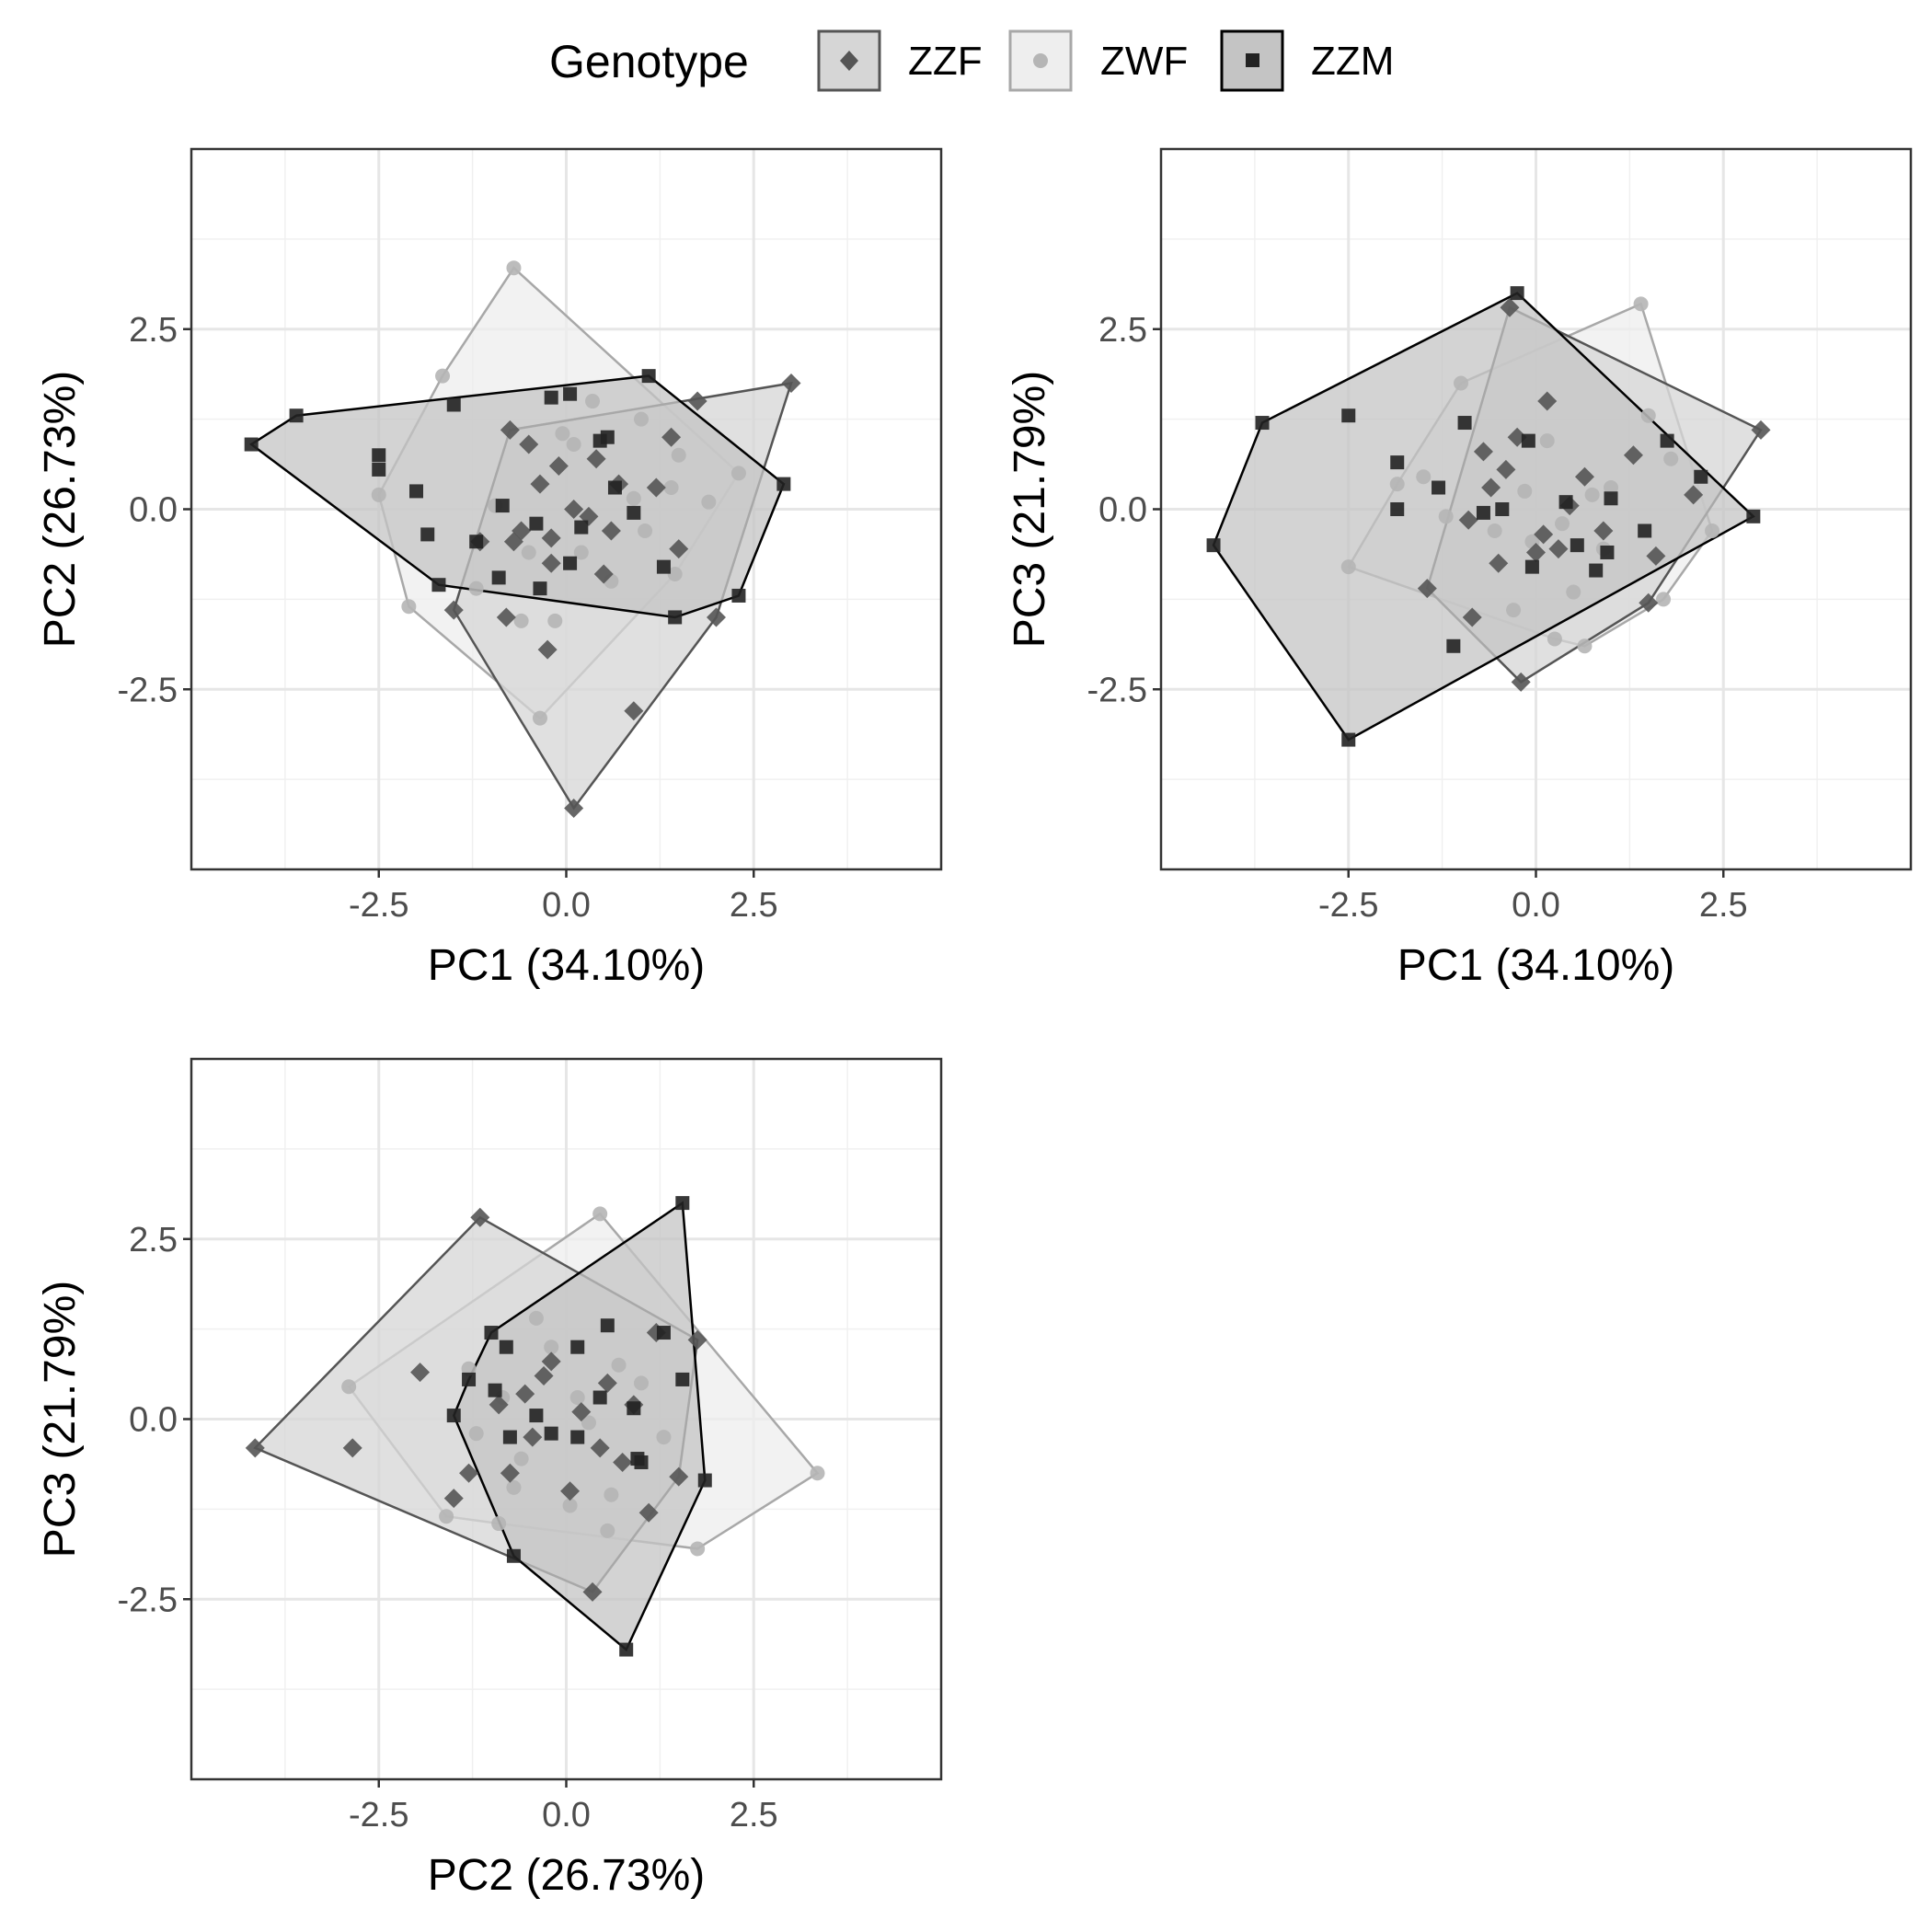  I want to click on y-axis-title: PC3 (21.79%), so click(1030, 509).